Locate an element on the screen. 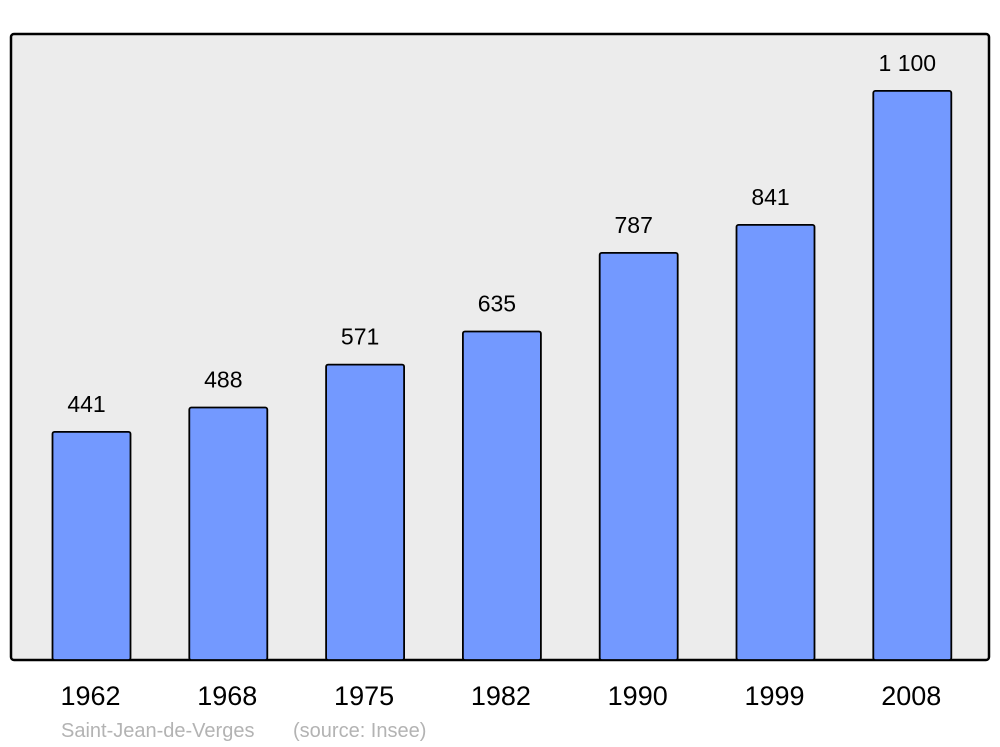  x-tick-2008: 2008 is located at coordinates (911, 696).